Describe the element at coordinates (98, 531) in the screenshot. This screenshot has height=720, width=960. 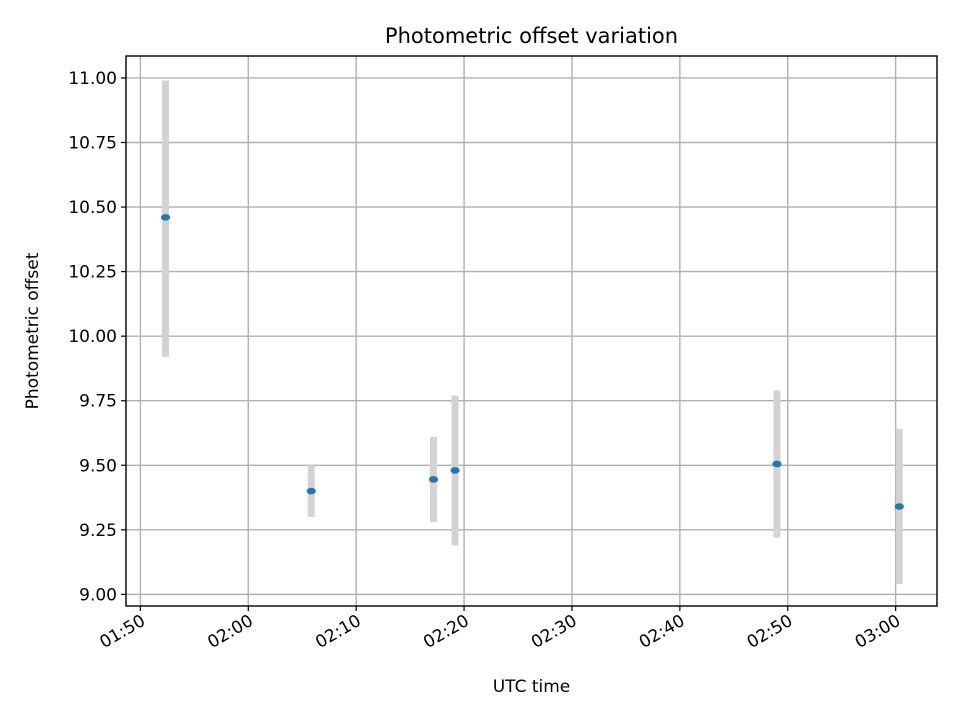
I see `y-tick-label: 9.25` at that location.